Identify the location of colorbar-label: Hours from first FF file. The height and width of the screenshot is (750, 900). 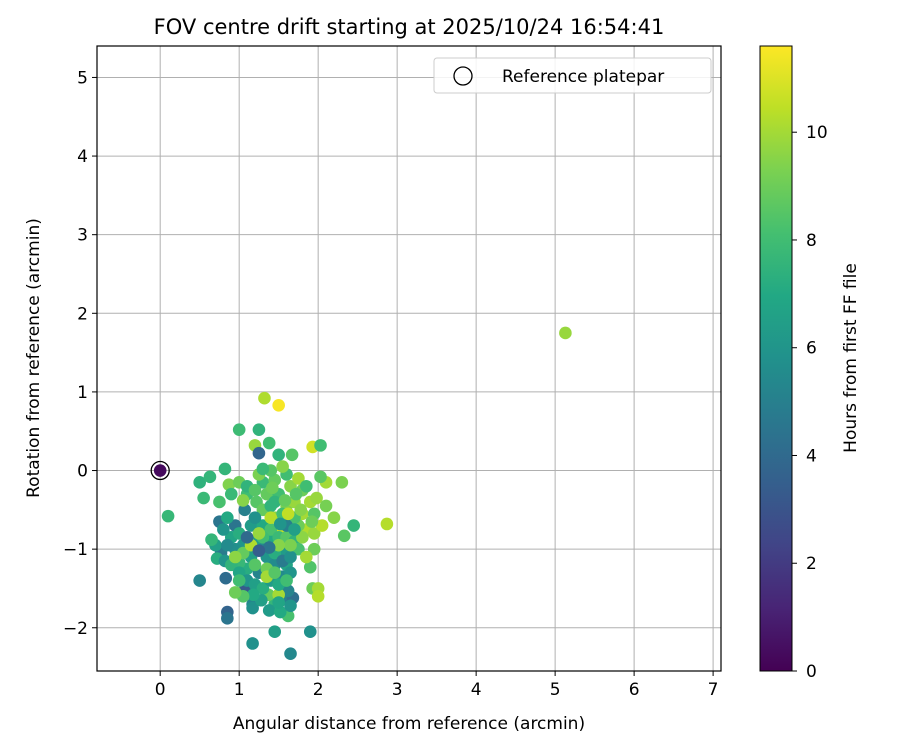
(851, 358).